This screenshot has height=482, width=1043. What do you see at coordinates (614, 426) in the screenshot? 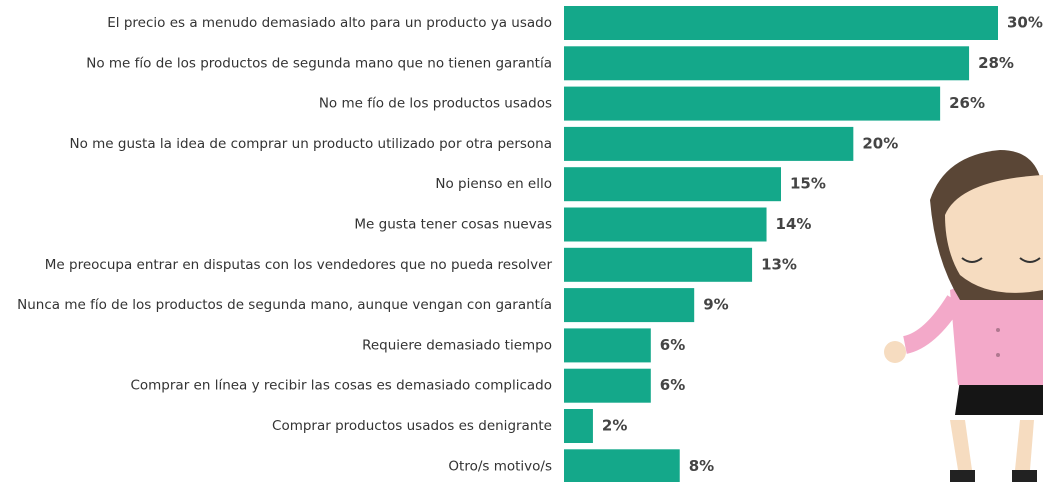
I see `value-label: 2%` at bounding box center [614, 426].